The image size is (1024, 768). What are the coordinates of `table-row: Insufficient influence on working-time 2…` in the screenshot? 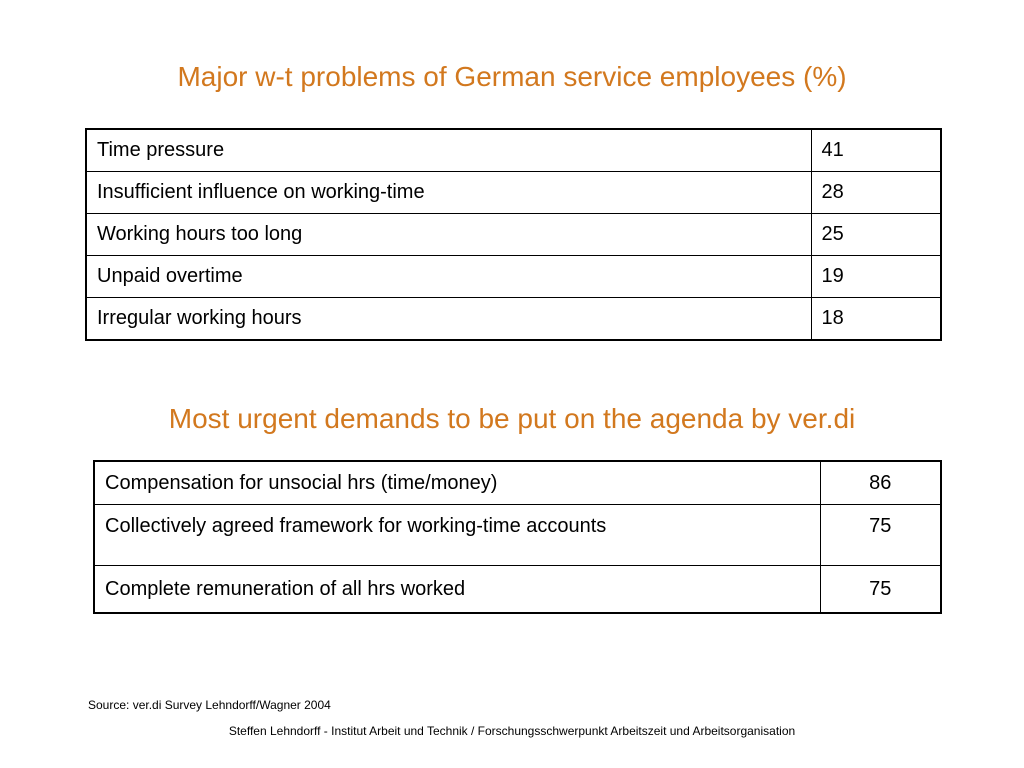 It's located at (513, 192).